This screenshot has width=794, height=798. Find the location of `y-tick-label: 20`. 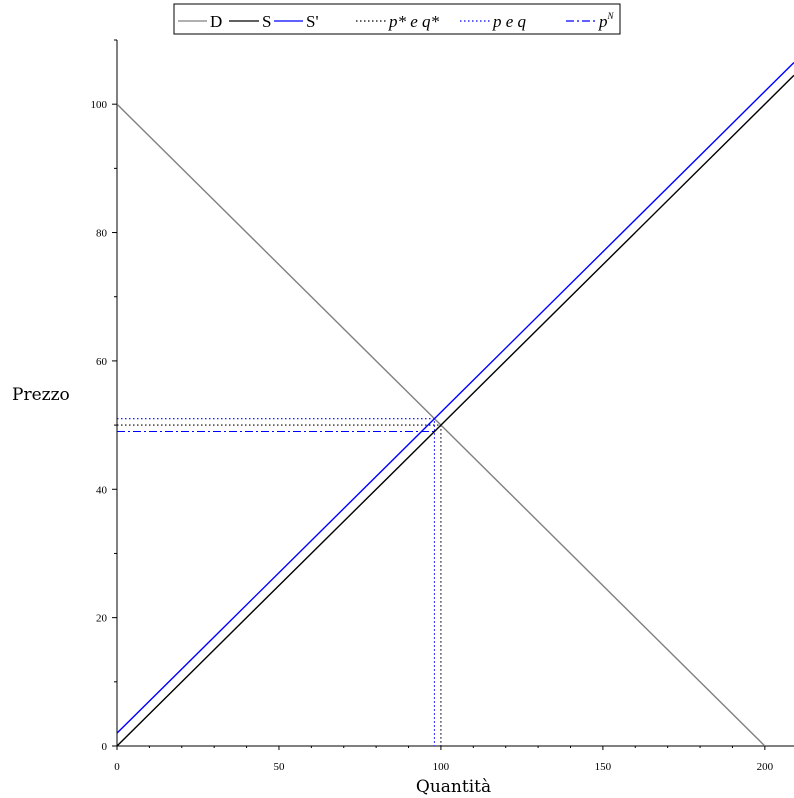

y-tick-label: 20 is located at coordinates (102, 619).